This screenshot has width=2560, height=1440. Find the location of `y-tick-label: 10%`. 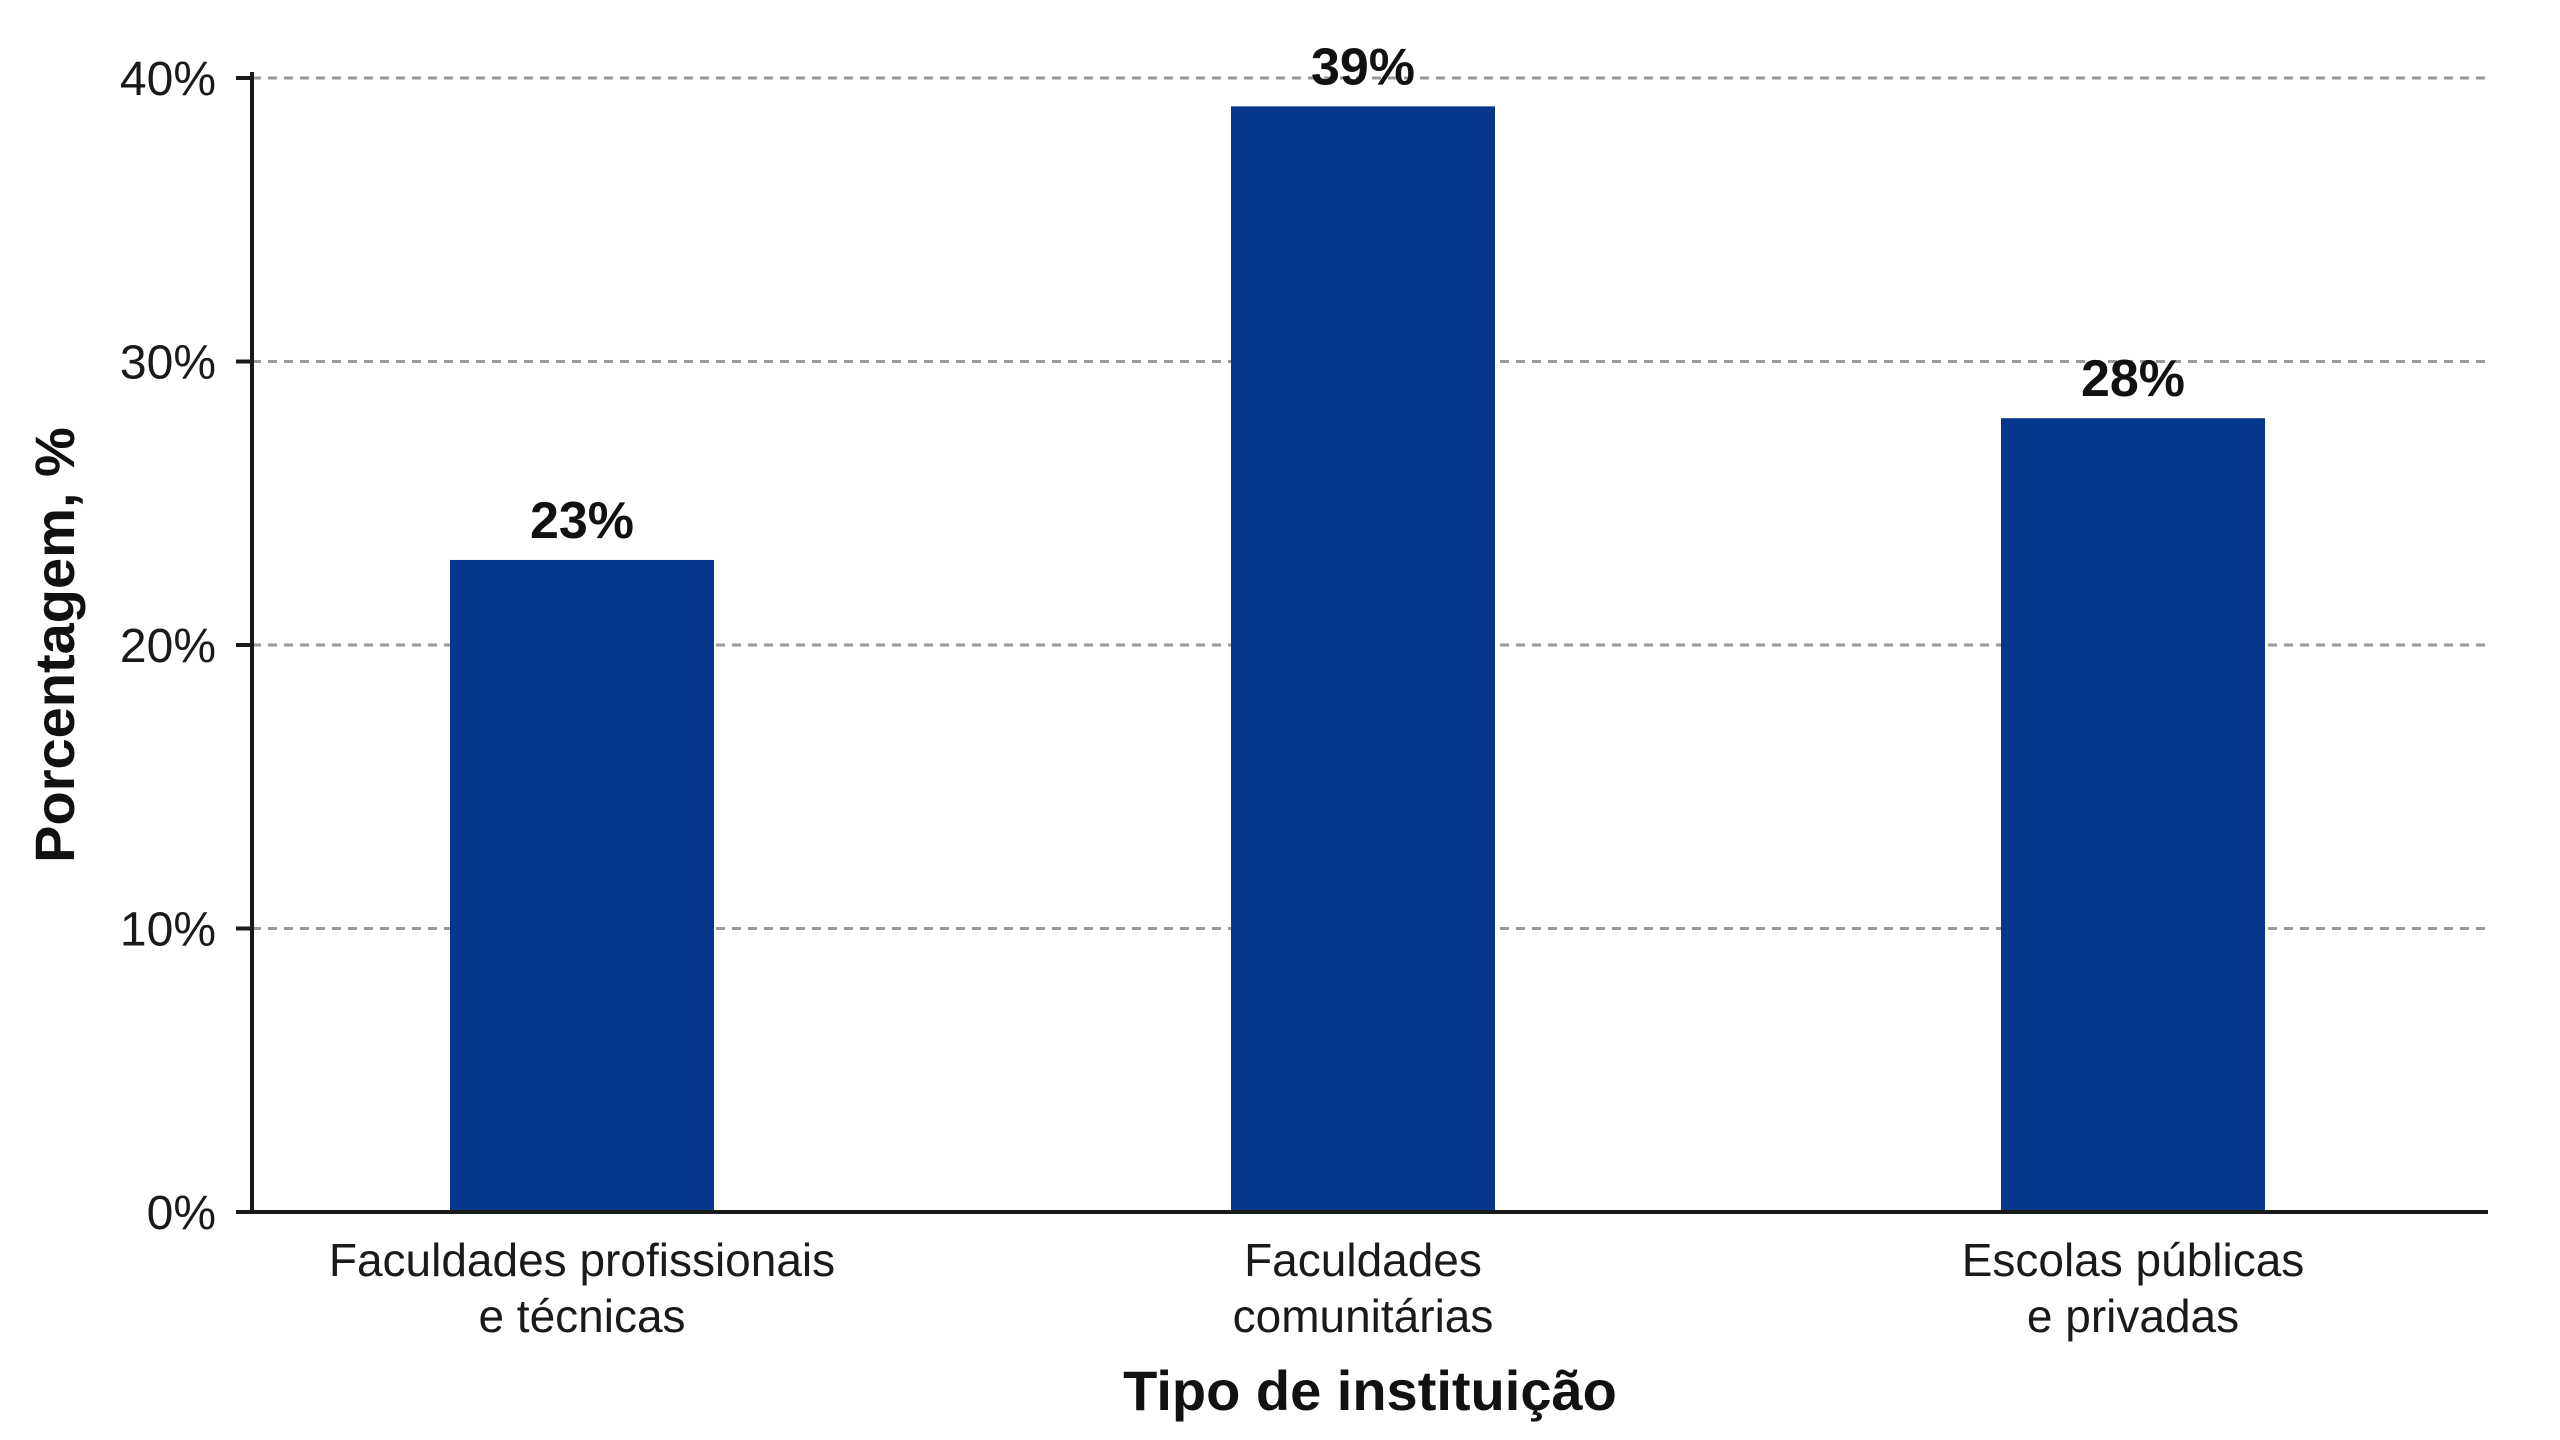

y-tick-label: 10% is located at coordinates (168, 930).